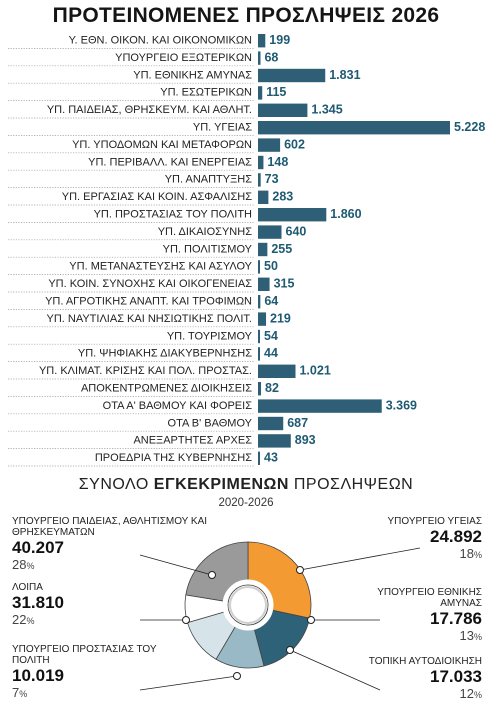 The height and width of the screenshot is (708, 492). Describe the element at coordinates (160, 267) in the screenshot. I see `bar-category-label: ΥΠ. ΜΕΤΑΝΑΣΤΕΥΣΗΣ ΚΑΙ ΑΣΥΛΟΥ` at that location.